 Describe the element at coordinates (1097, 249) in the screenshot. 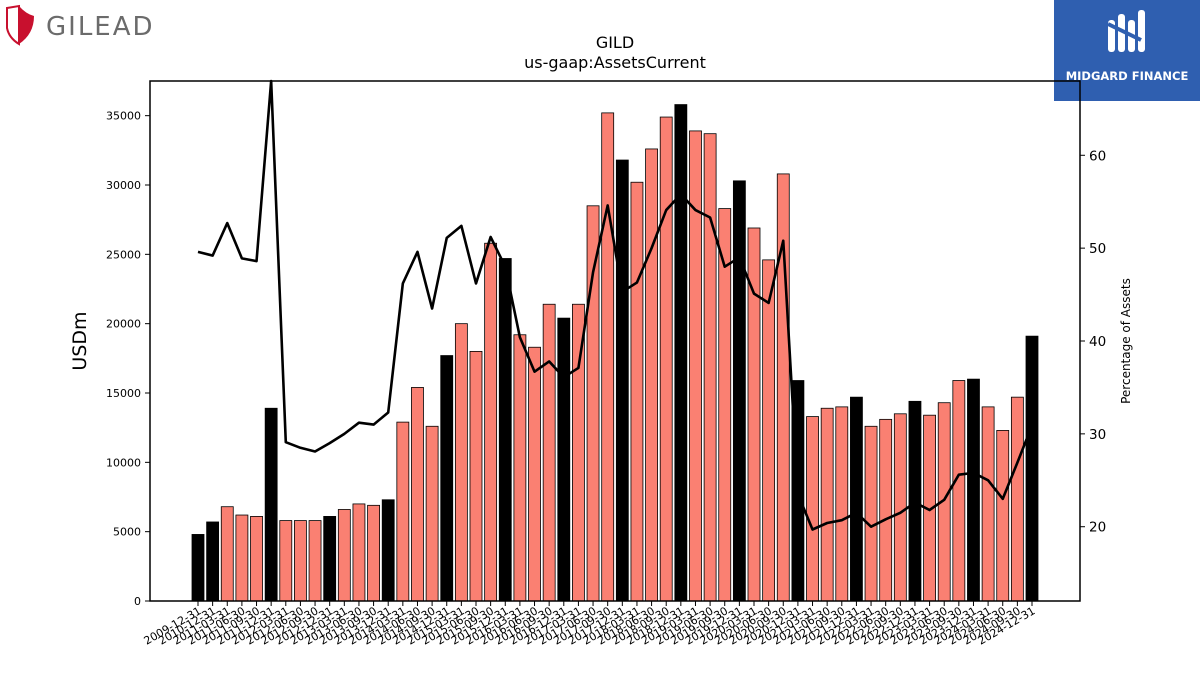

I see `y-right-tick-label: 50` at that location.